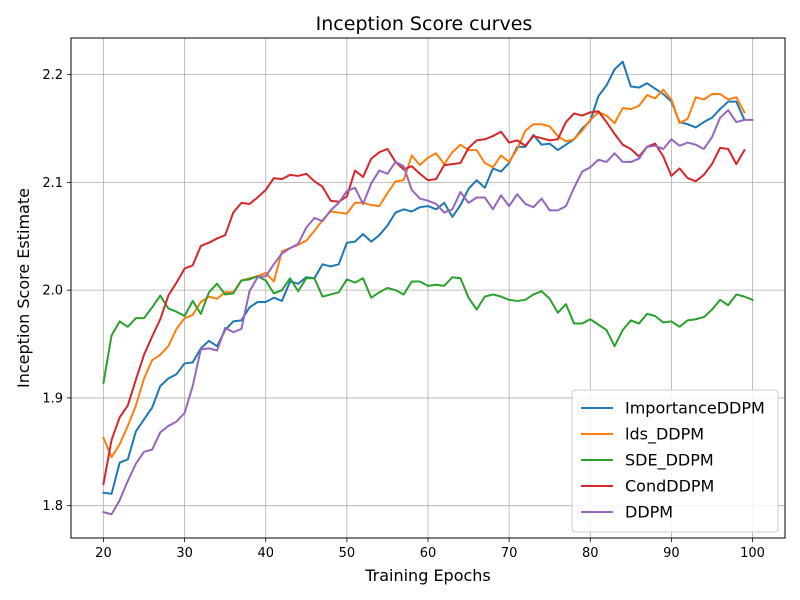  I want to click on y-tick-label: 2.1, so click(52, 183).